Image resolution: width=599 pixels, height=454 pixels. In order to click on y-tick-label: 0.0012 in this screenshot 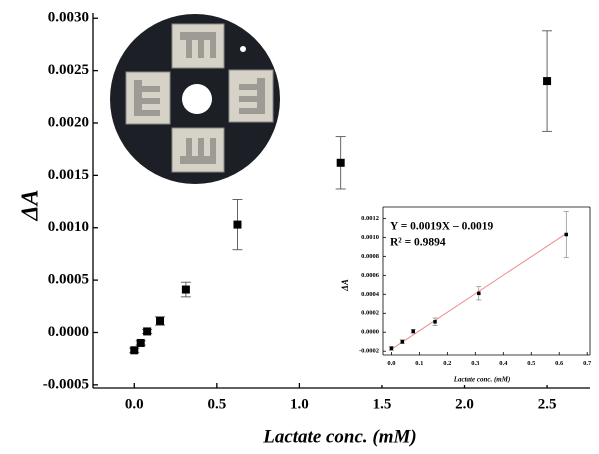, I will do `click(370, 218)`.